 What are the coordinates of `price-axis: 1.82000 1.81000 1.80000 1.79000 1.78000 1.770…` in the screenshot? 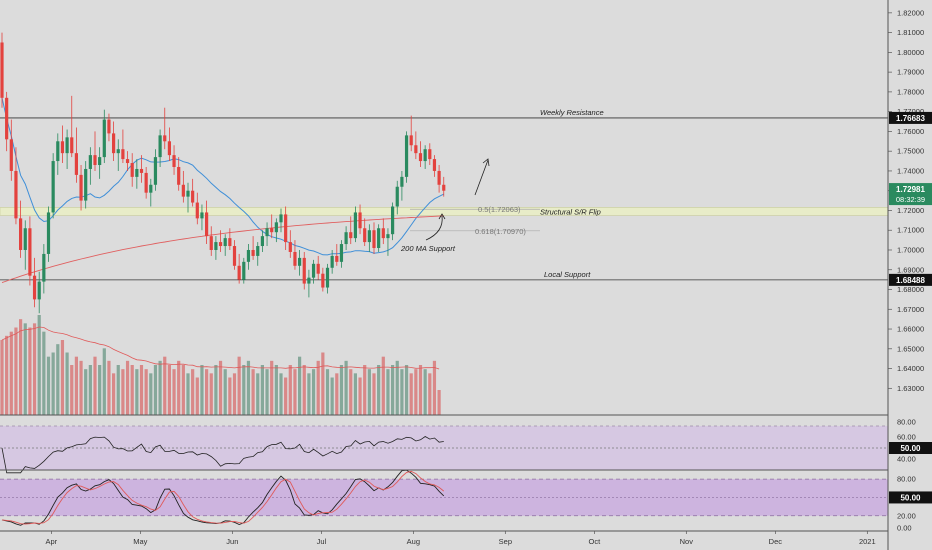 It's located at (906, 270).